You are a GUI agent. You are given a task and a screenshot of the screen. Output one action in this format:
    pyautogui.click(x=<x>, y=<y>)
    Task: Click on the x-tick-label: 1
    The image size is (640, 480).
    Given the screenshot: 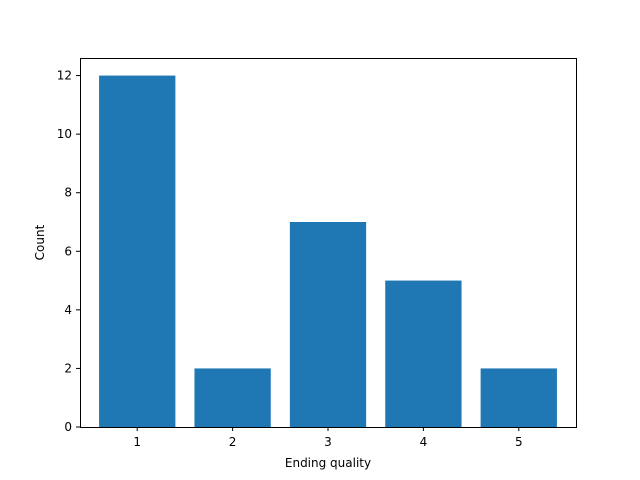 What is the action you would take?
    pyautogui.click(x=137, y=442)
    